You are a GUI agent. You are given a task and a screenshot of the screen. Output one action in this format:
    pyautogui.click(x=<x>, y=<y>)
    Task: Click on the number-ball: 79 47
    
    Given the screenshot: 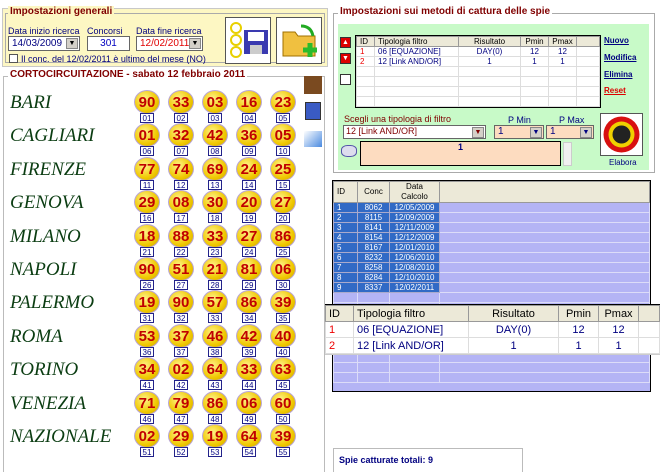 What is the action you would take?
    pyautogui.click(x=181, y=407)
    